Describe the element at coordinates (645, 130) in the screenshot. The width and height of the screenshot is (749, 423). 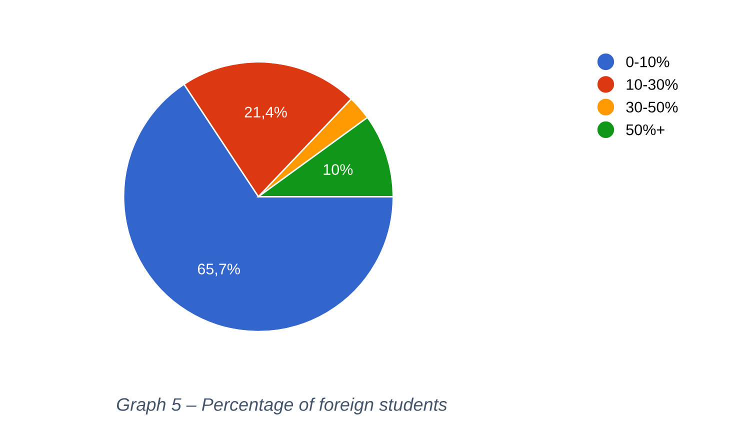
I see `legend-label: 50%+` at that location.